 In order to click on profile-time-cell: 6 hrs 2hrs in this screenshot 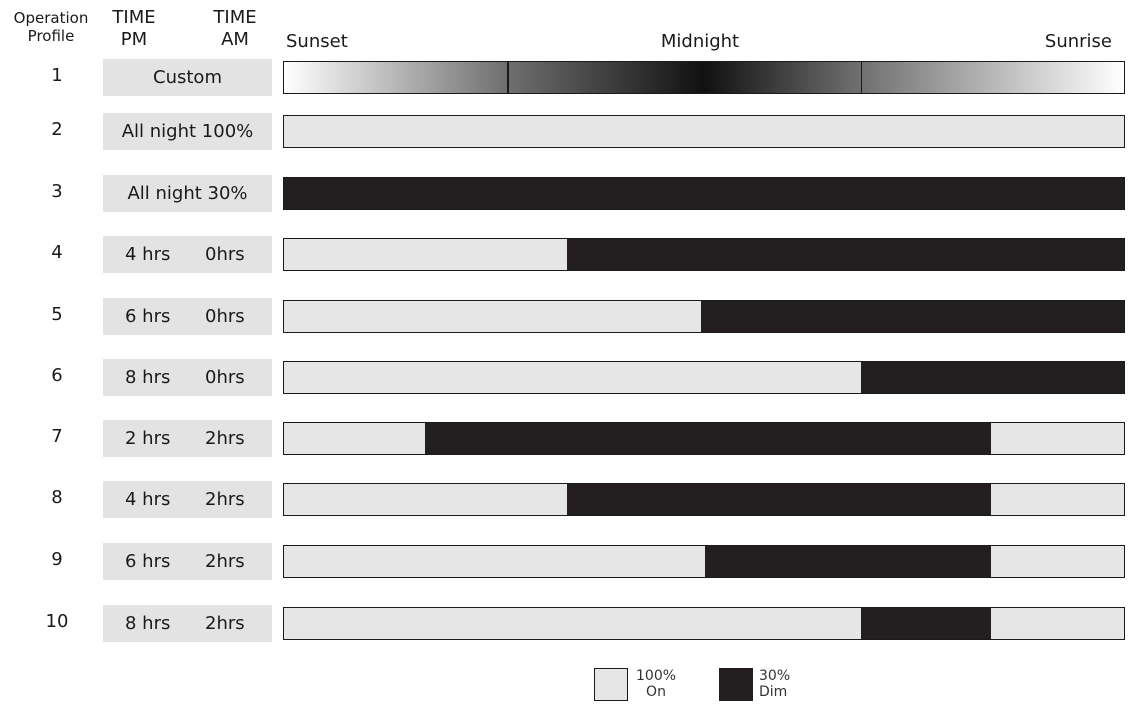, I will do `click(187, 561)`.